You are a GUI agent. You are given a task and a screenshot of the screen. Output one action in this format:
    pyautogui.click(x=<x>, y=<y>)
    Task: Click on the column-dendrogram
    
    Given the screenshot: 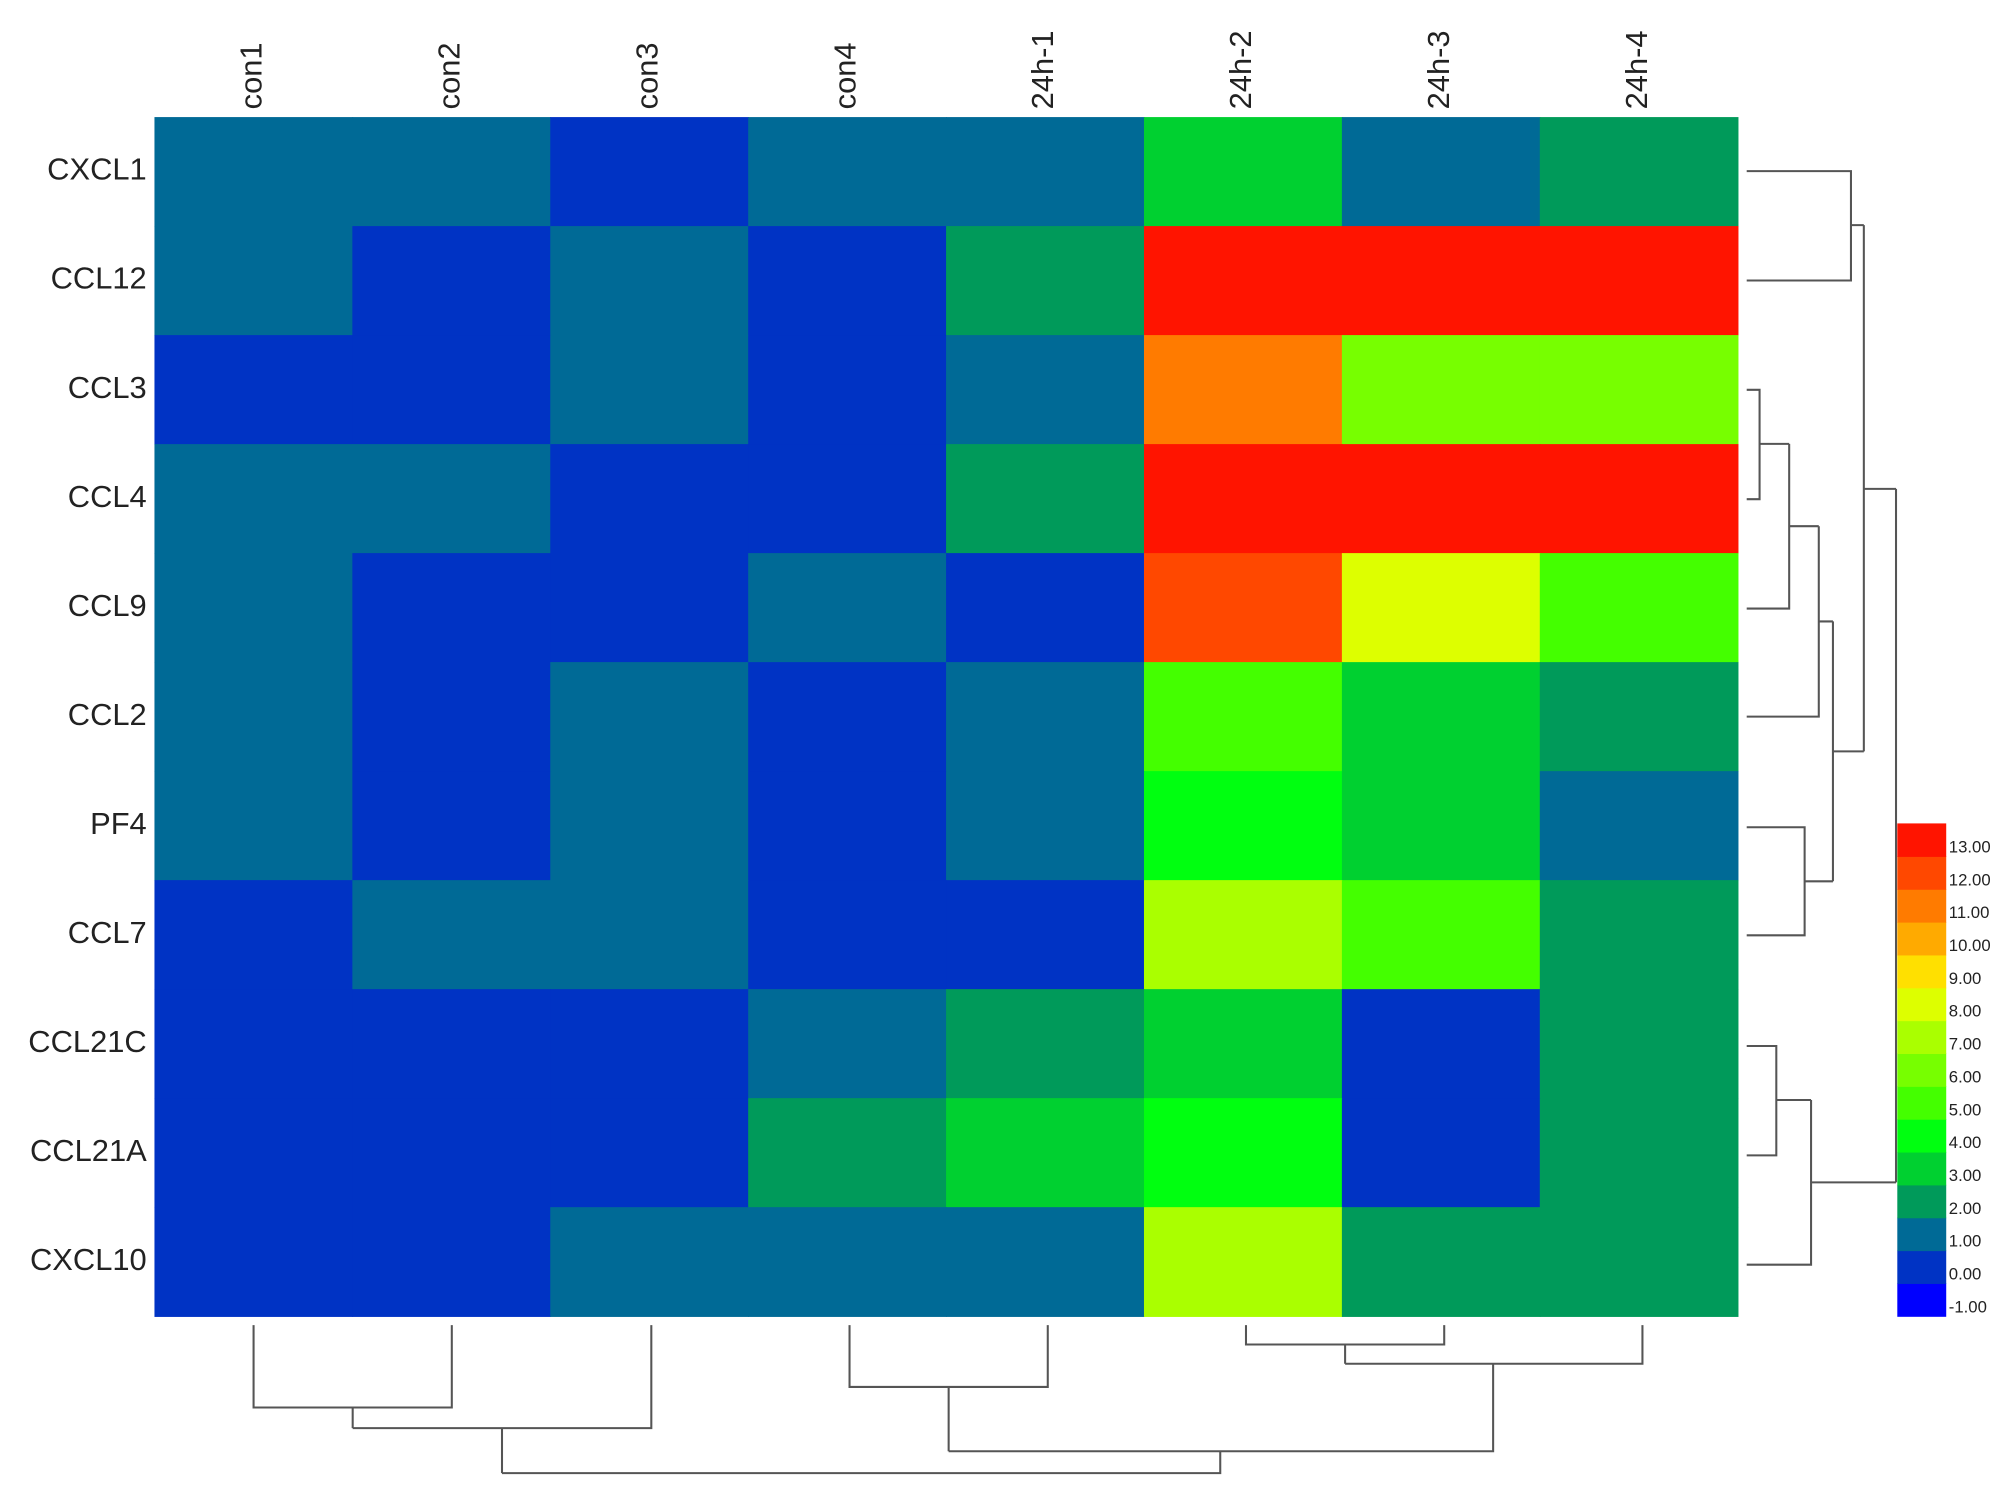 What is the action you would take?
    pyautogui.click(x=948, y=1400)
    